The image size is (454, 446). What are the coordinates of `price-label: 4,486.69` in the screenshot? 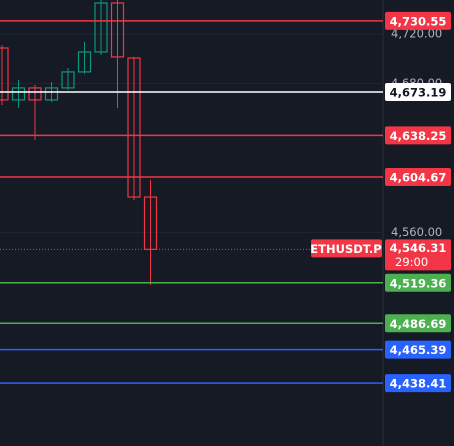 It's located at (418, 324).